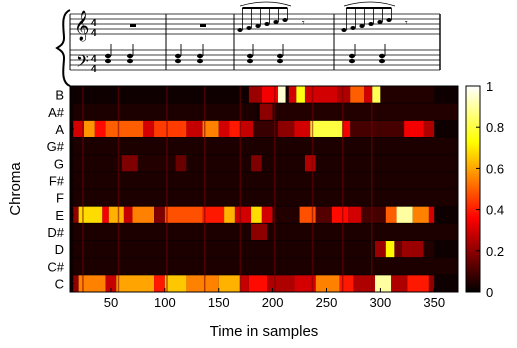 The width and height of the screenshot is (517, 348). I want to click on eighth-rest-icon: 𝄾, so click(303, 23).